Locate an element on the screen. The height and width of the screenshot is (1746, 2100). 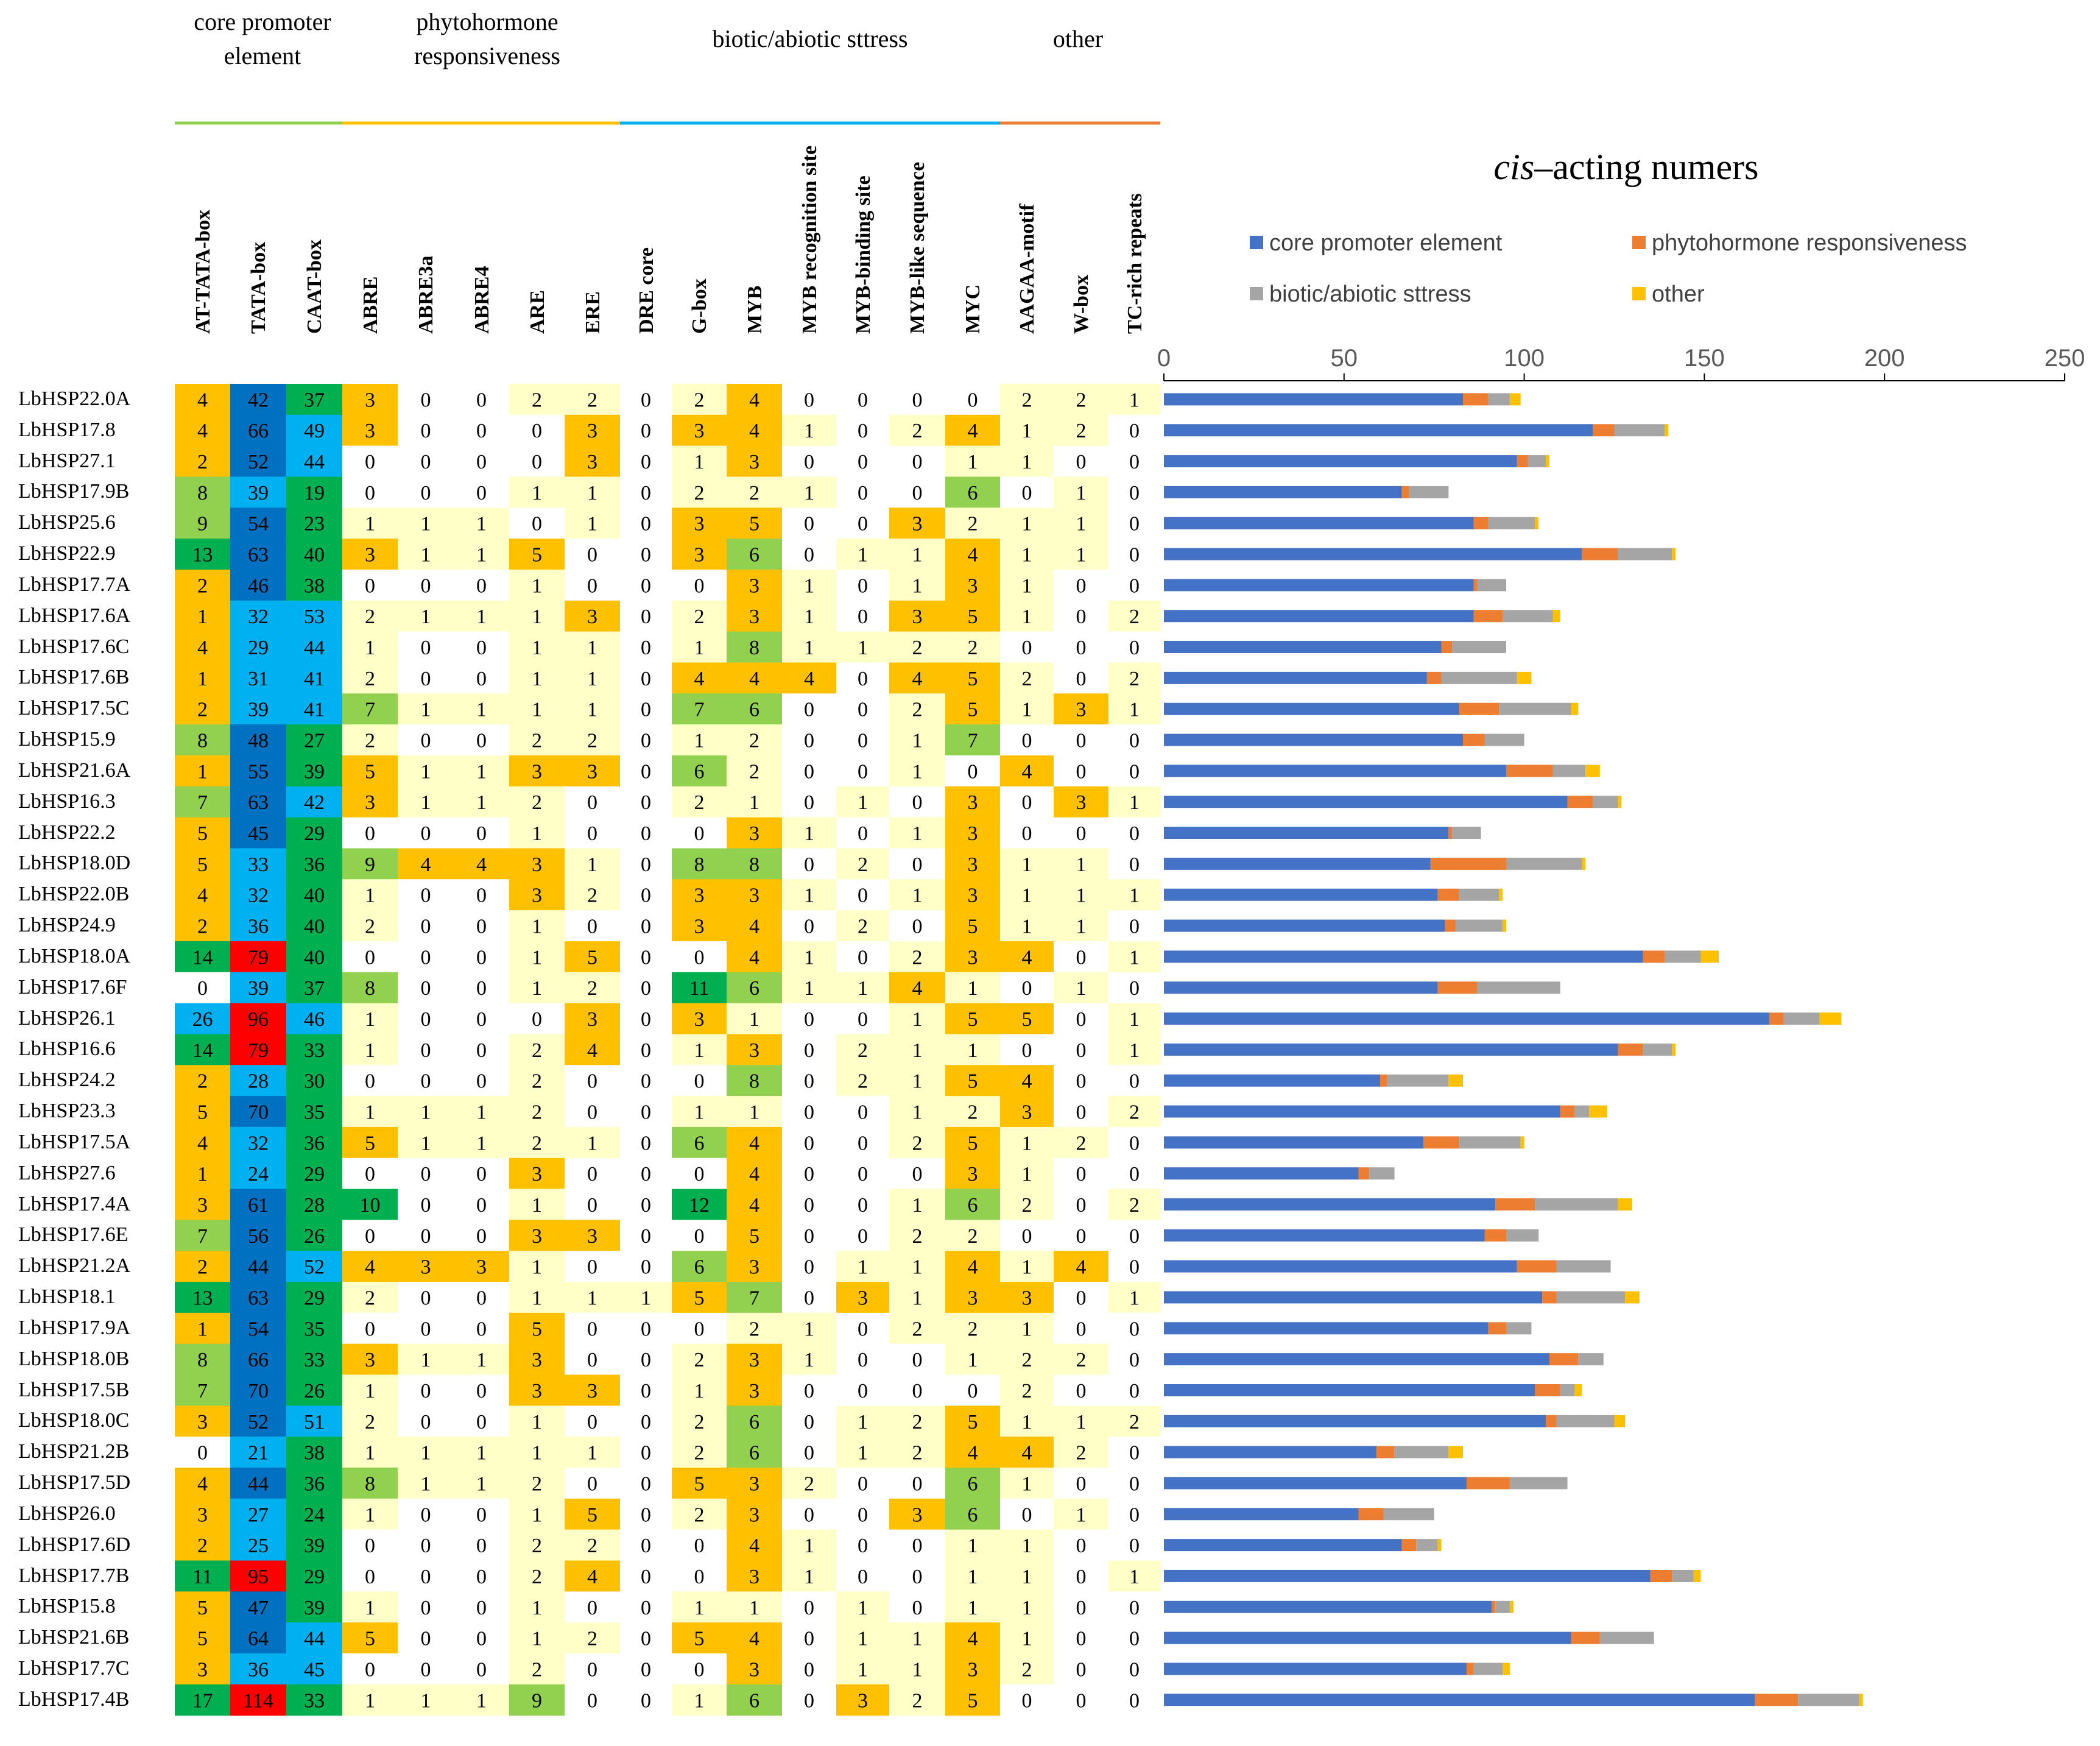
category-label-line: core promoter is located at coordinates (262, 21).